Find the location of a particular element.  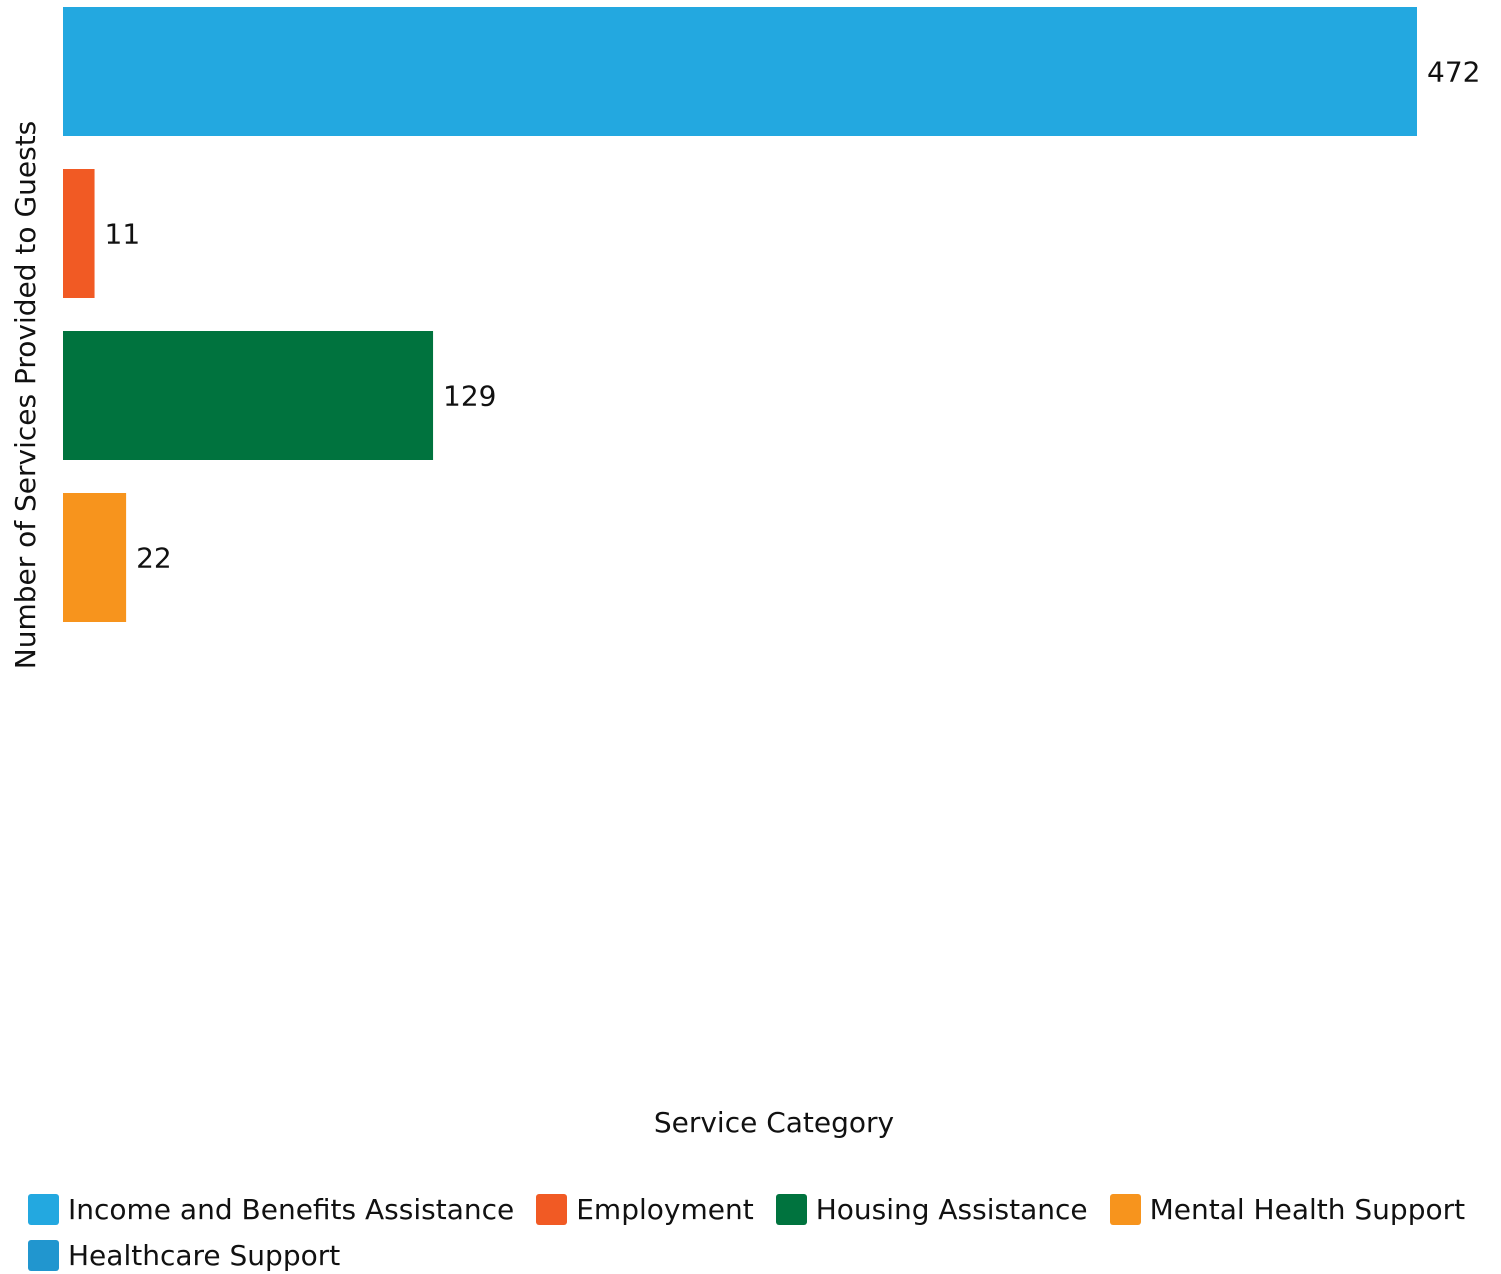

bar-mental-health-support is located at coordinates (95, 557).